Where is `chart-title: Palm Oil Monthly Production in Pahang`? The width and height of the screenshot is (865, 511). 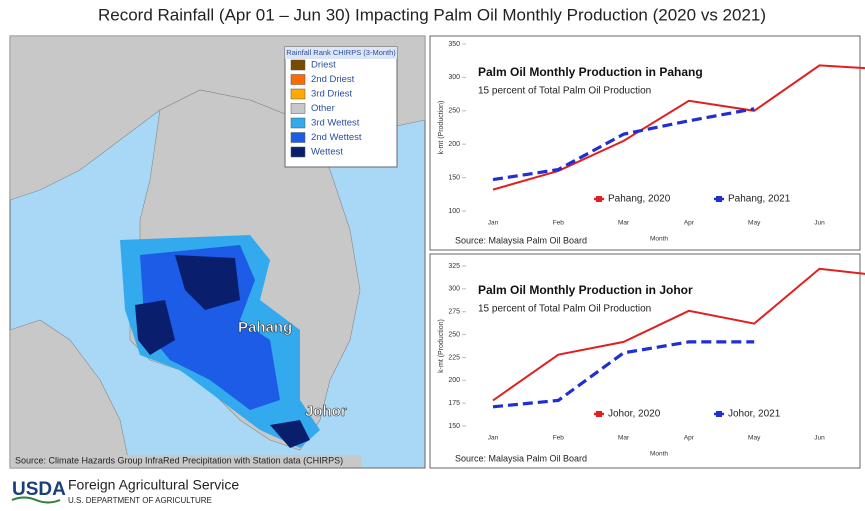 chart-title: Palm Oil Monthly Production in Pahang is located at coordinates (590, 72).